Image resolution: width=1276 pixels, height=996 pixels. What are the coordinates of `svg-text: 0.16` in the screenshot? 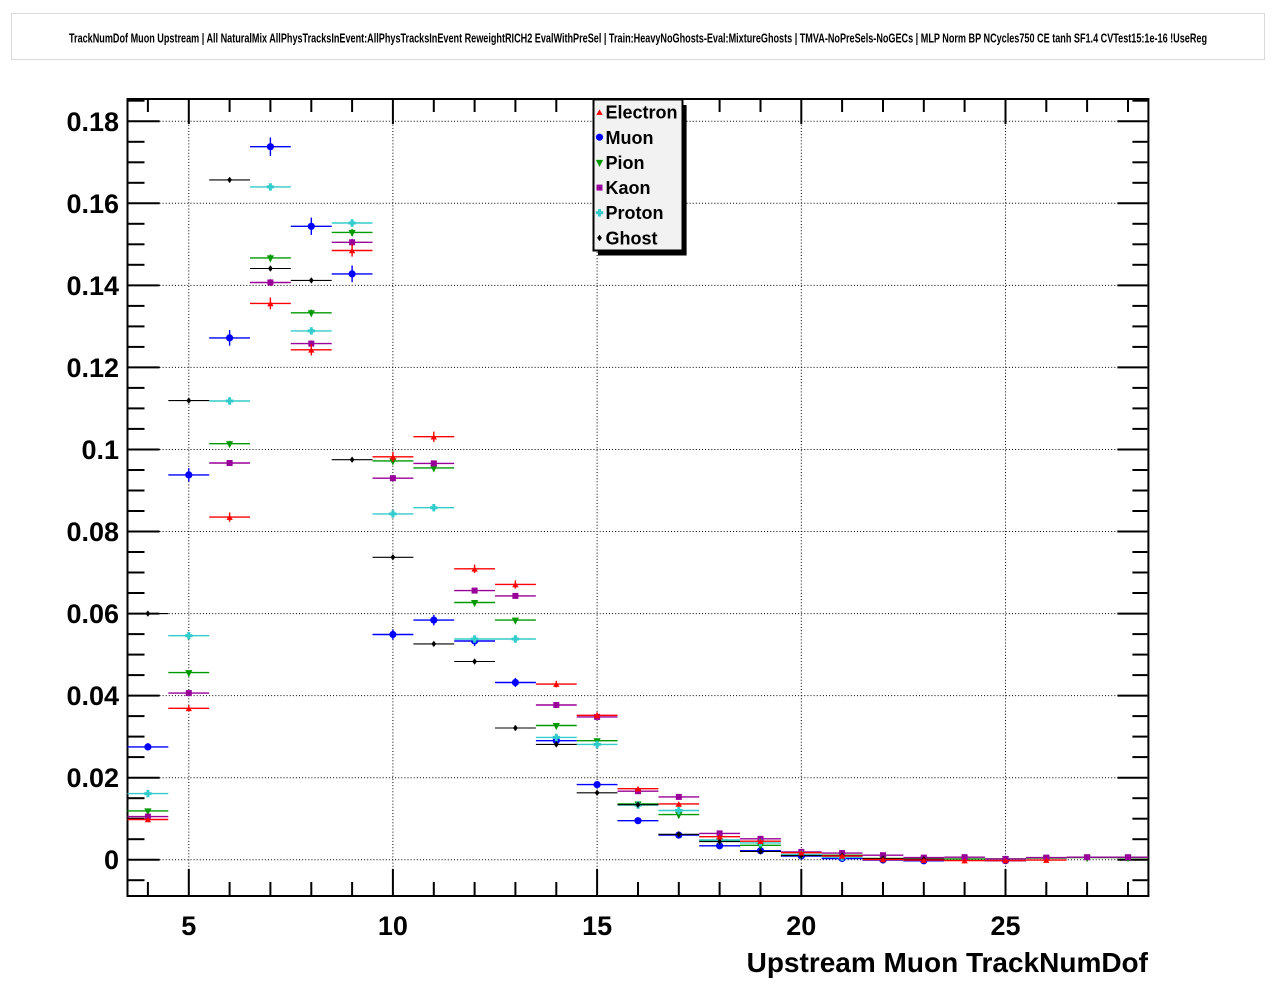 It's located at (92, 204).